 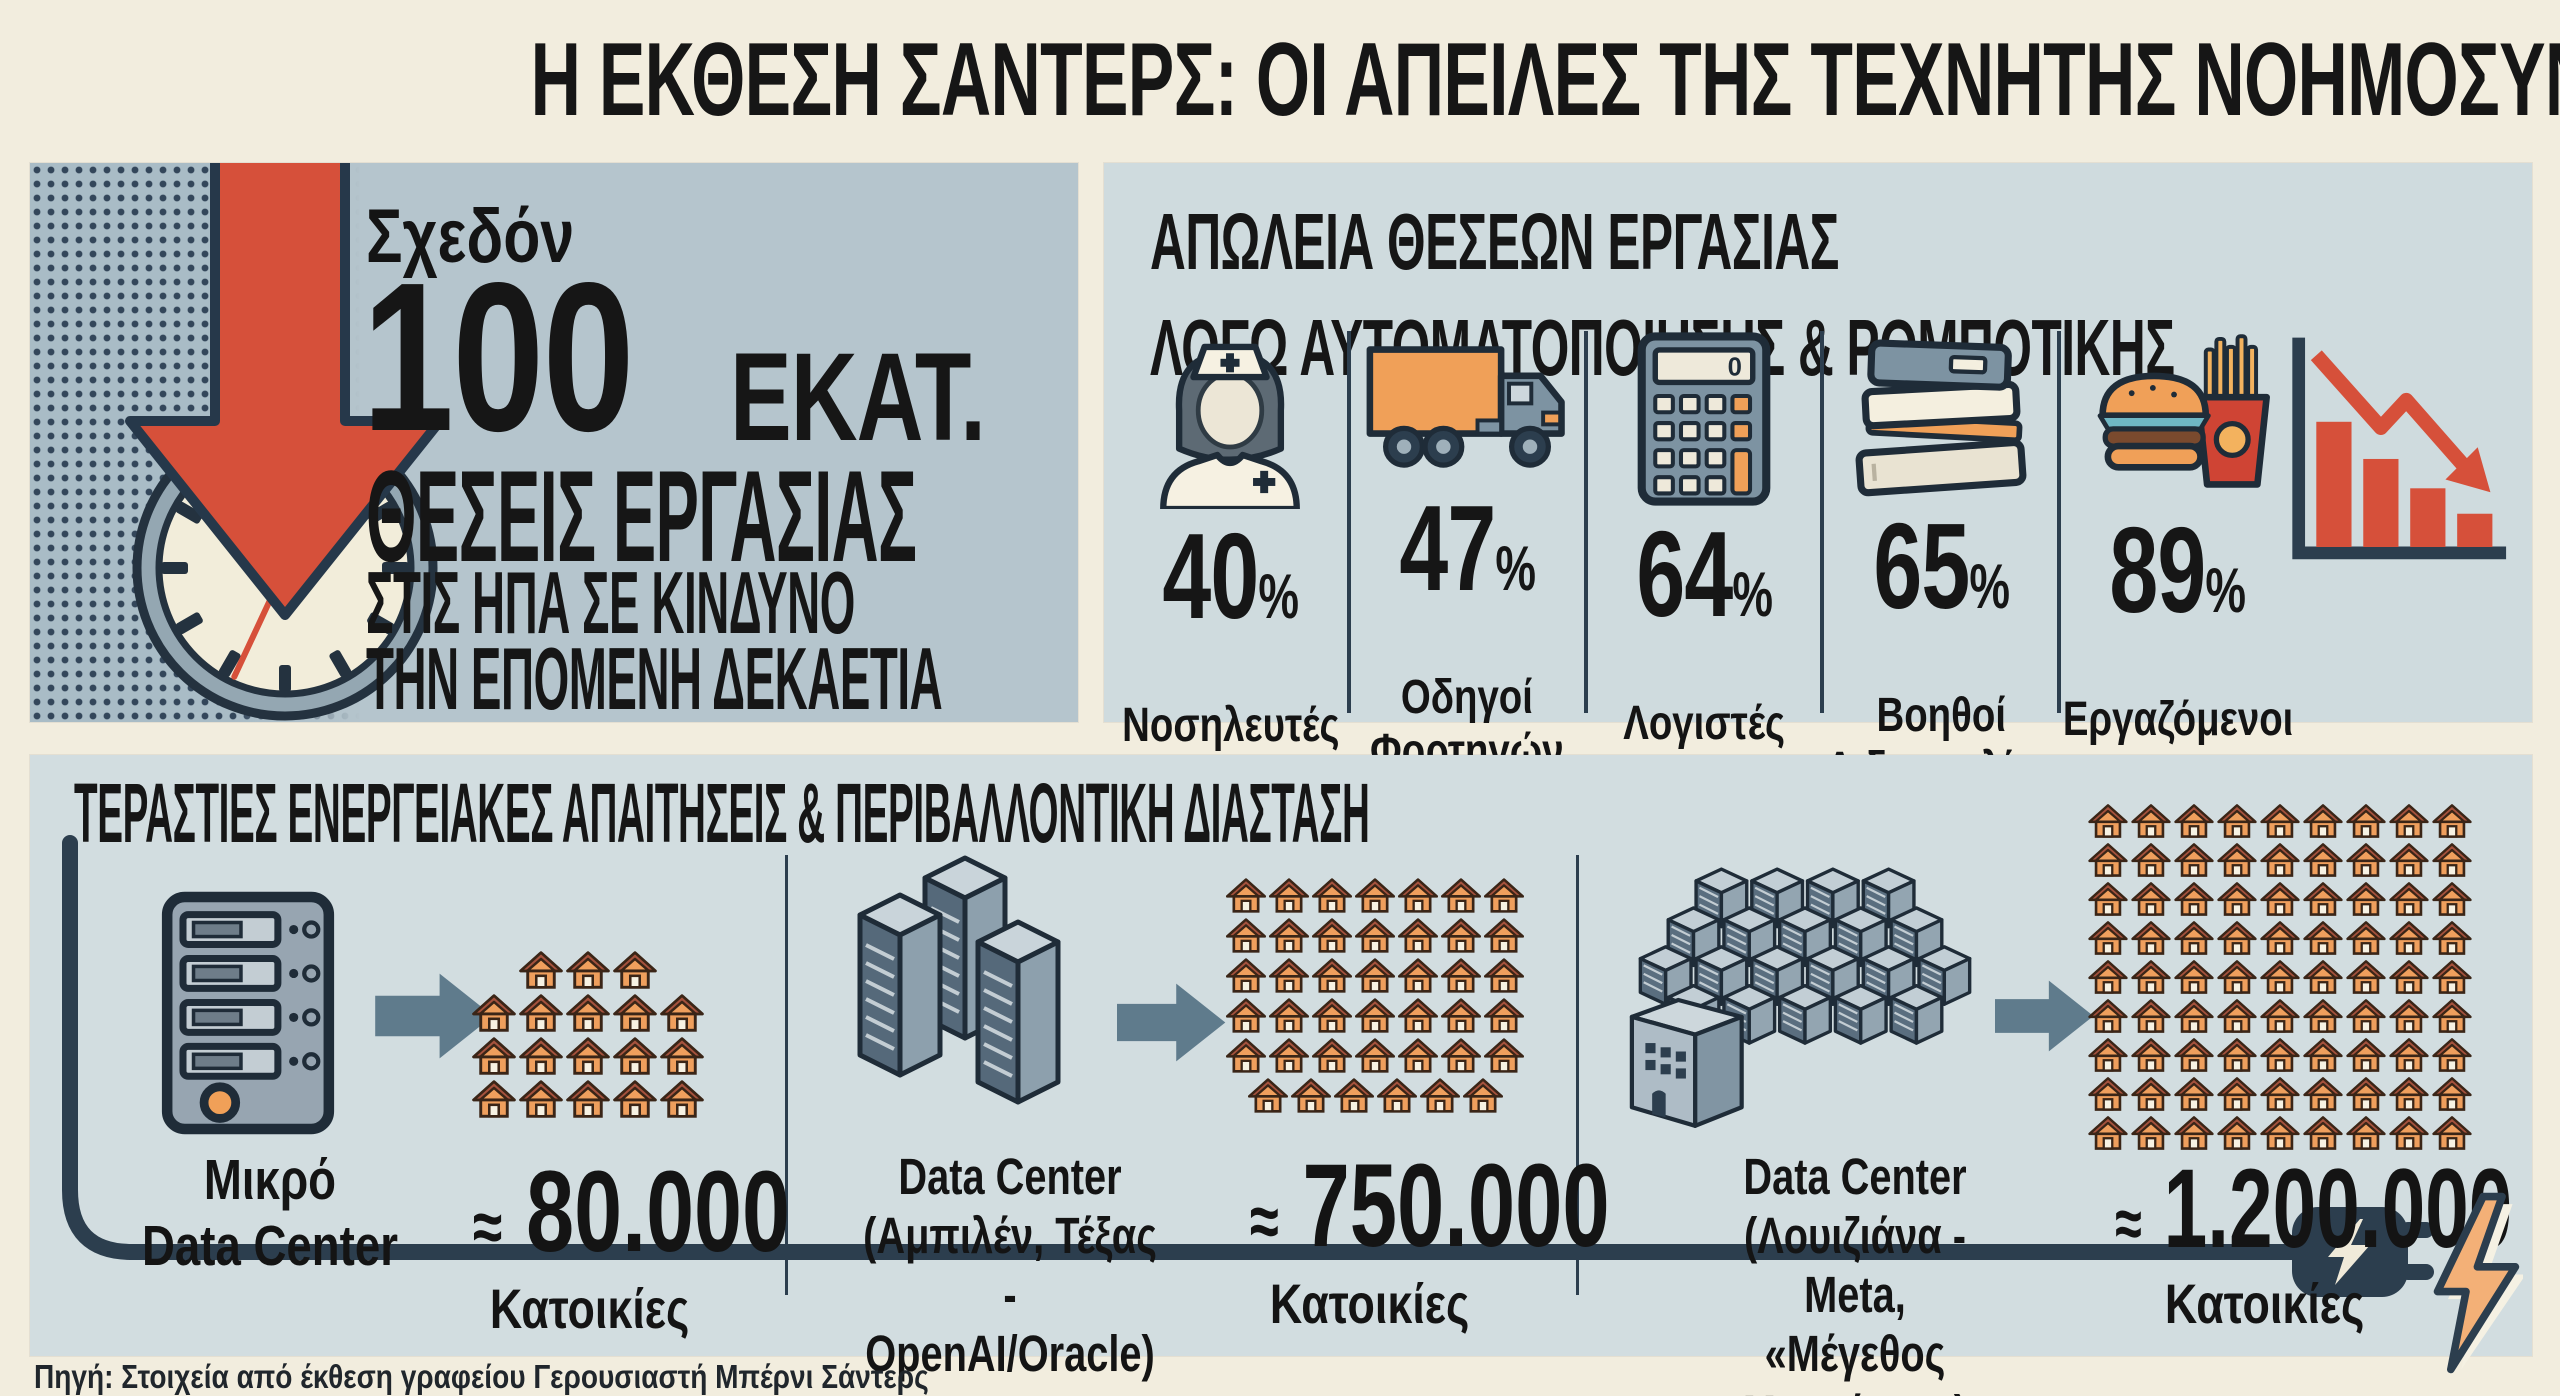 What do you see at coordinates (858, 397) in the screenshot?
I see `risk-big-number-unit: ΕΚΑΤ.` at bounding box center [858, 397].